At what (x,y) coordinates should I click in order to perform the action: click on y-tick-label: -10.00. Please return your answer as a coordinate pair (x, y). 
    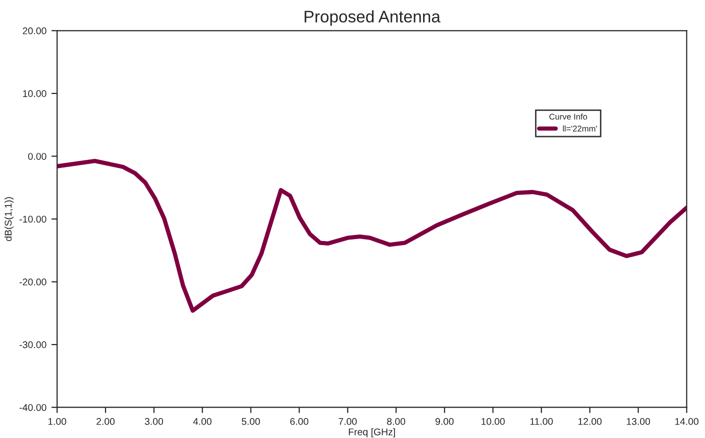
    Looking at the image, I should click on (33, 219).